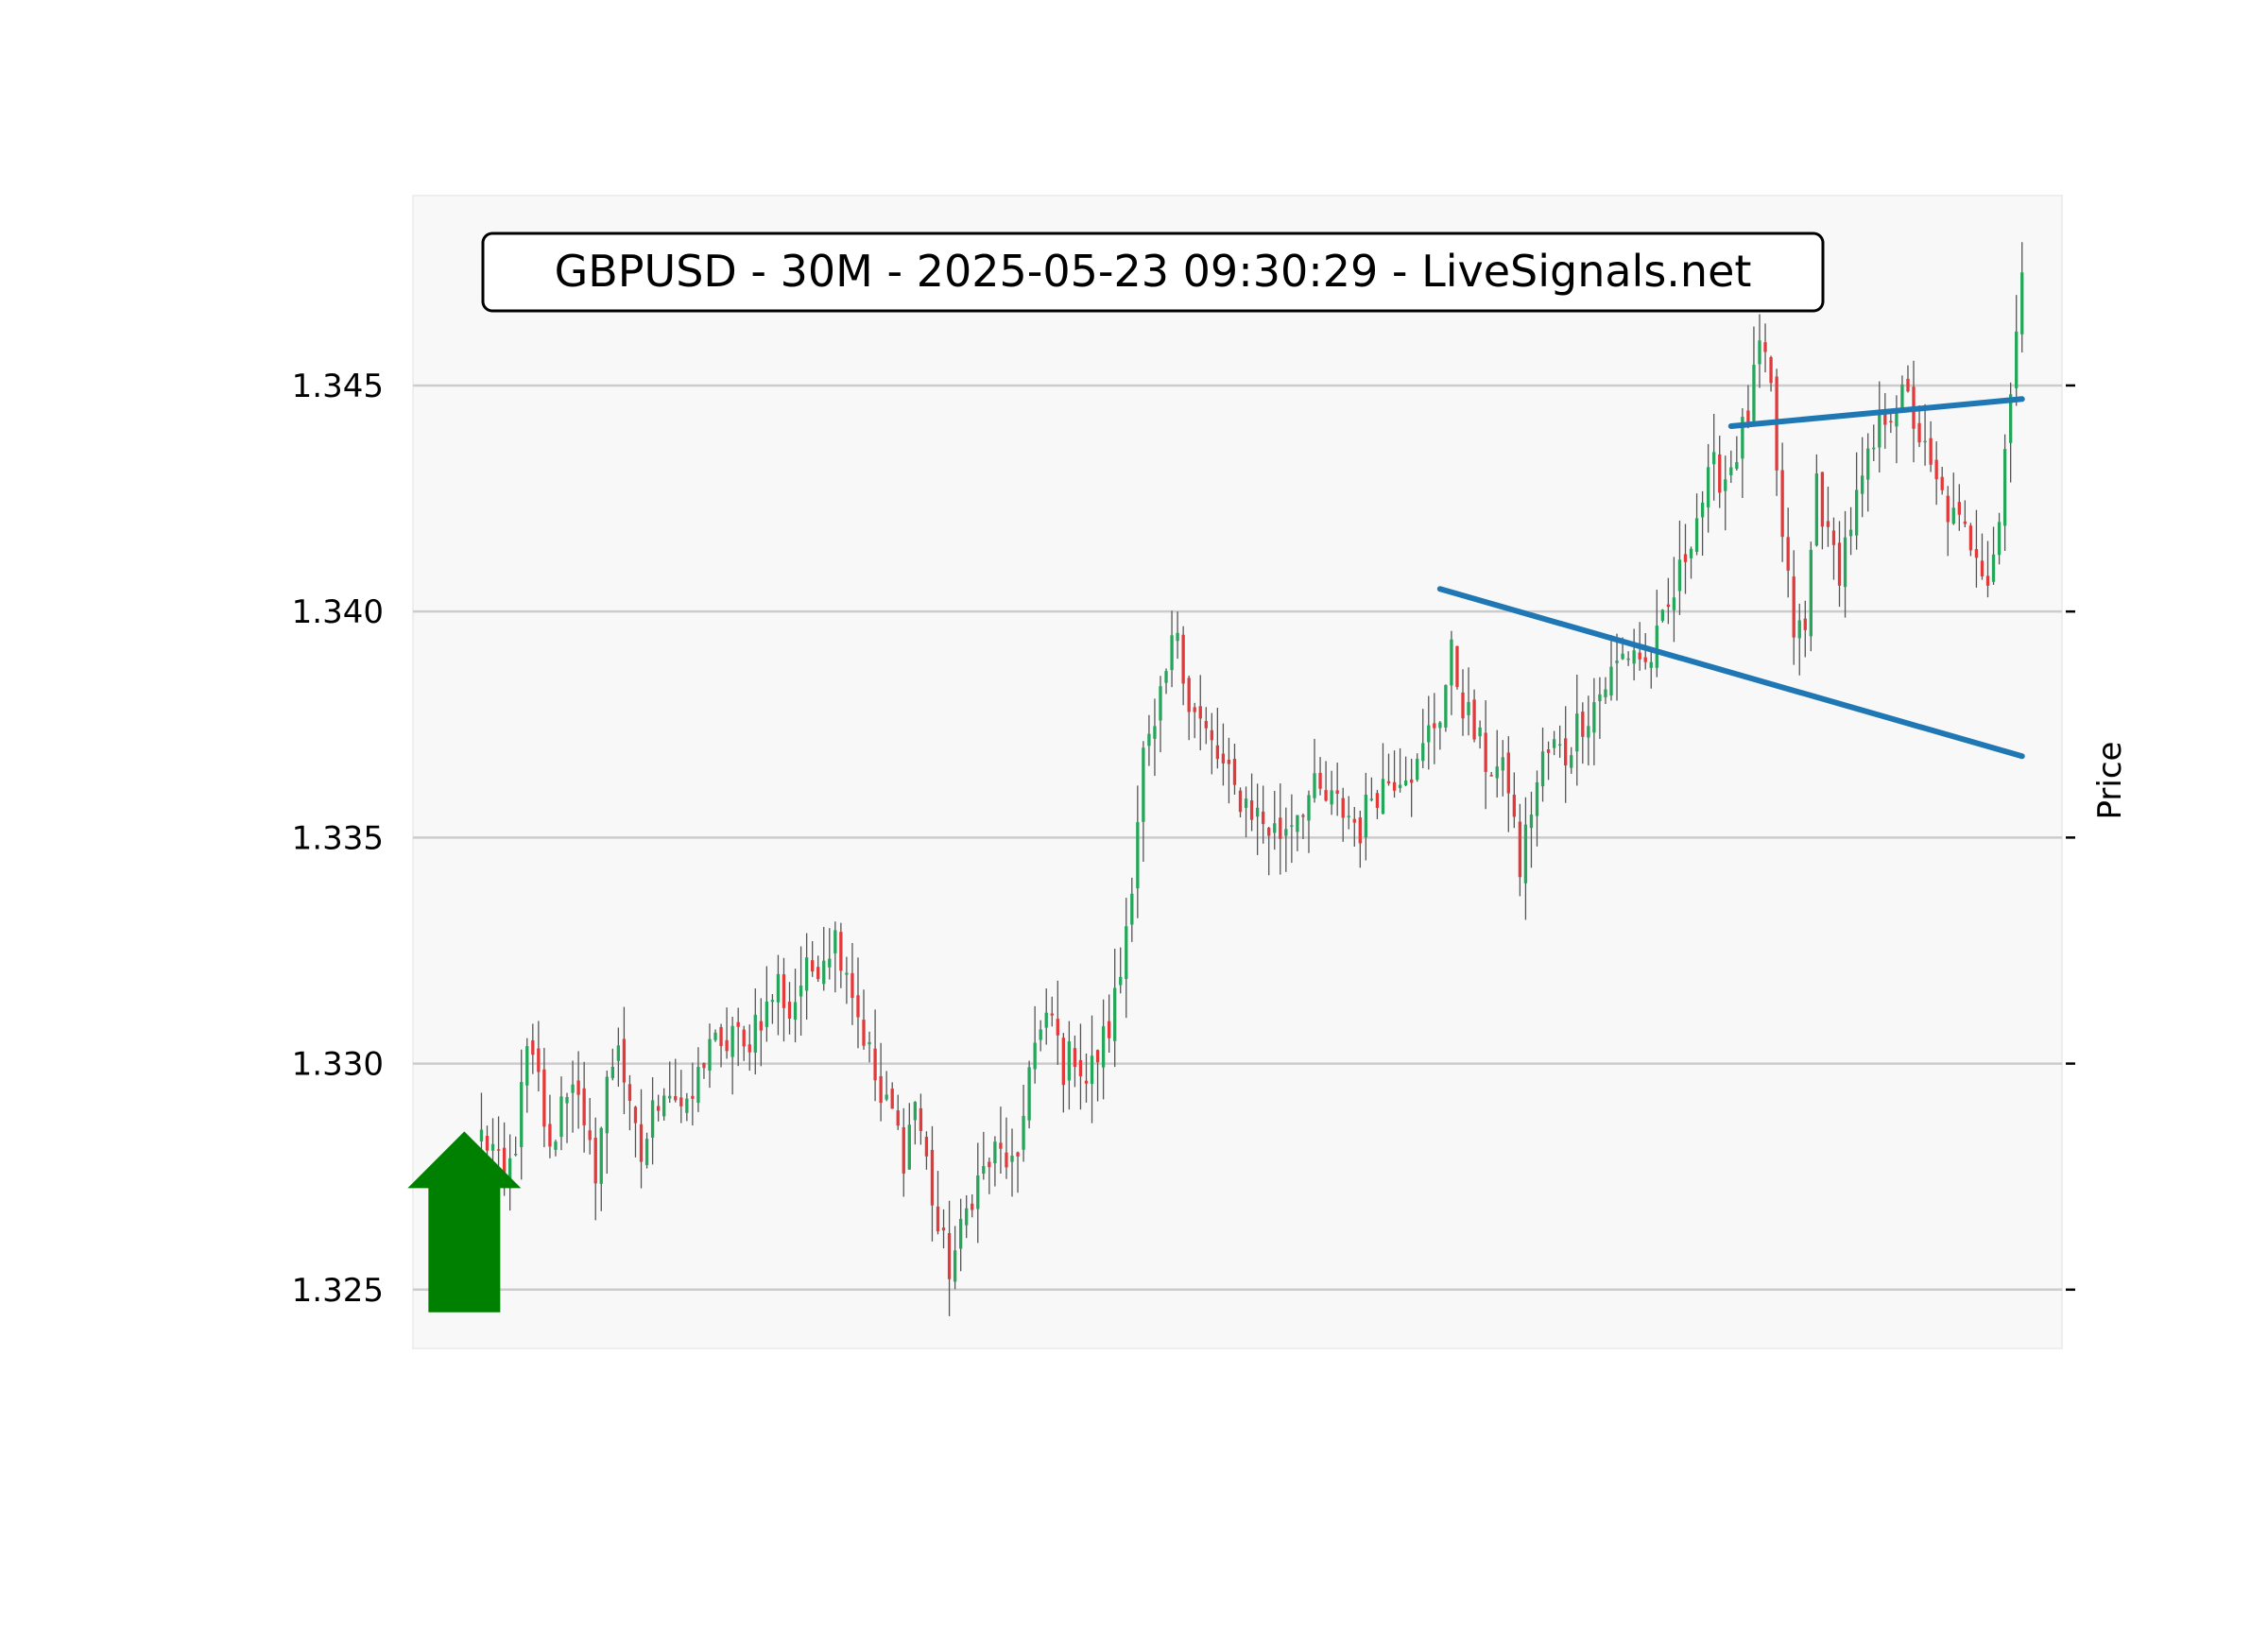 This screenshot has height=1630, width=2268. I want to click on y-tick-label: 1.340, so click(338, 612).